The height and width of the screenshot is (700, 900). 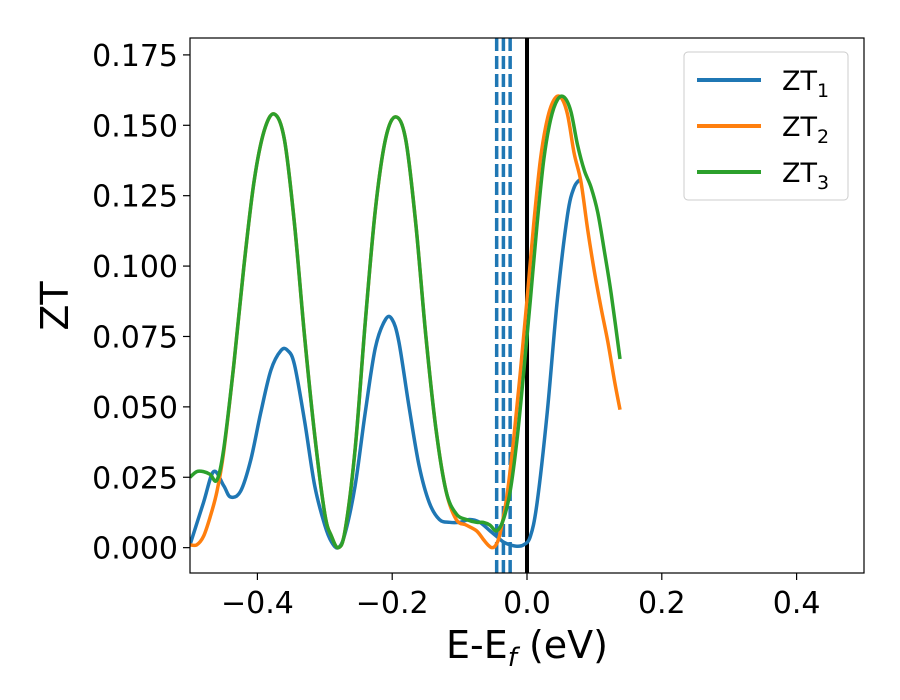 What do you see at coordinates (797, 603) in the screenshot?
I see `x-tick-label: 0.4` at bounding box center [797, 603].